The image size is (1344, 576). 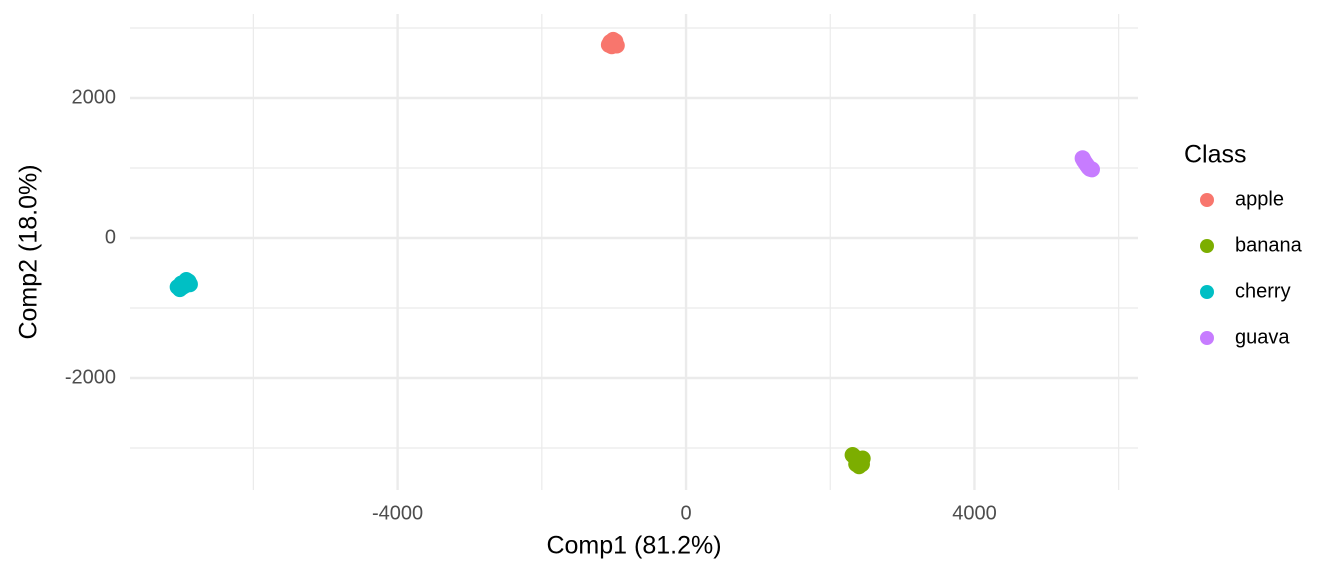 What do you see at coordinates (94, 97) in the screenshot?
I see `y-tick-label: 2000` at bounding box center [94, 97].